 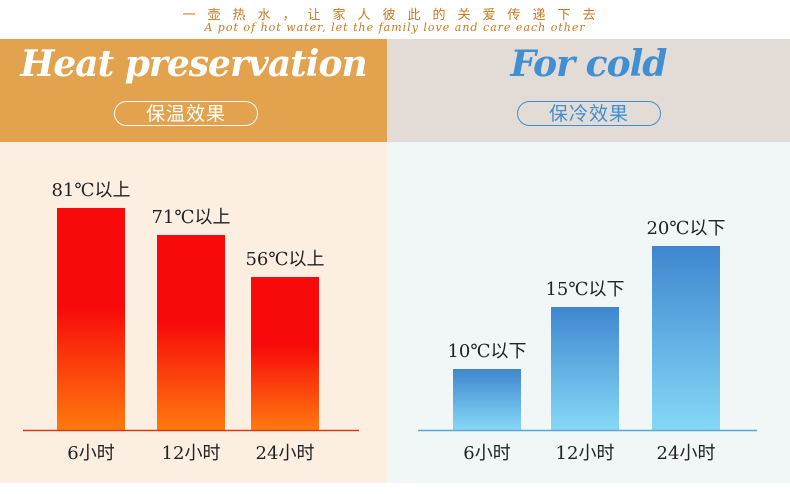 I want to click on bottom-strip, so click(x=395, y=488).